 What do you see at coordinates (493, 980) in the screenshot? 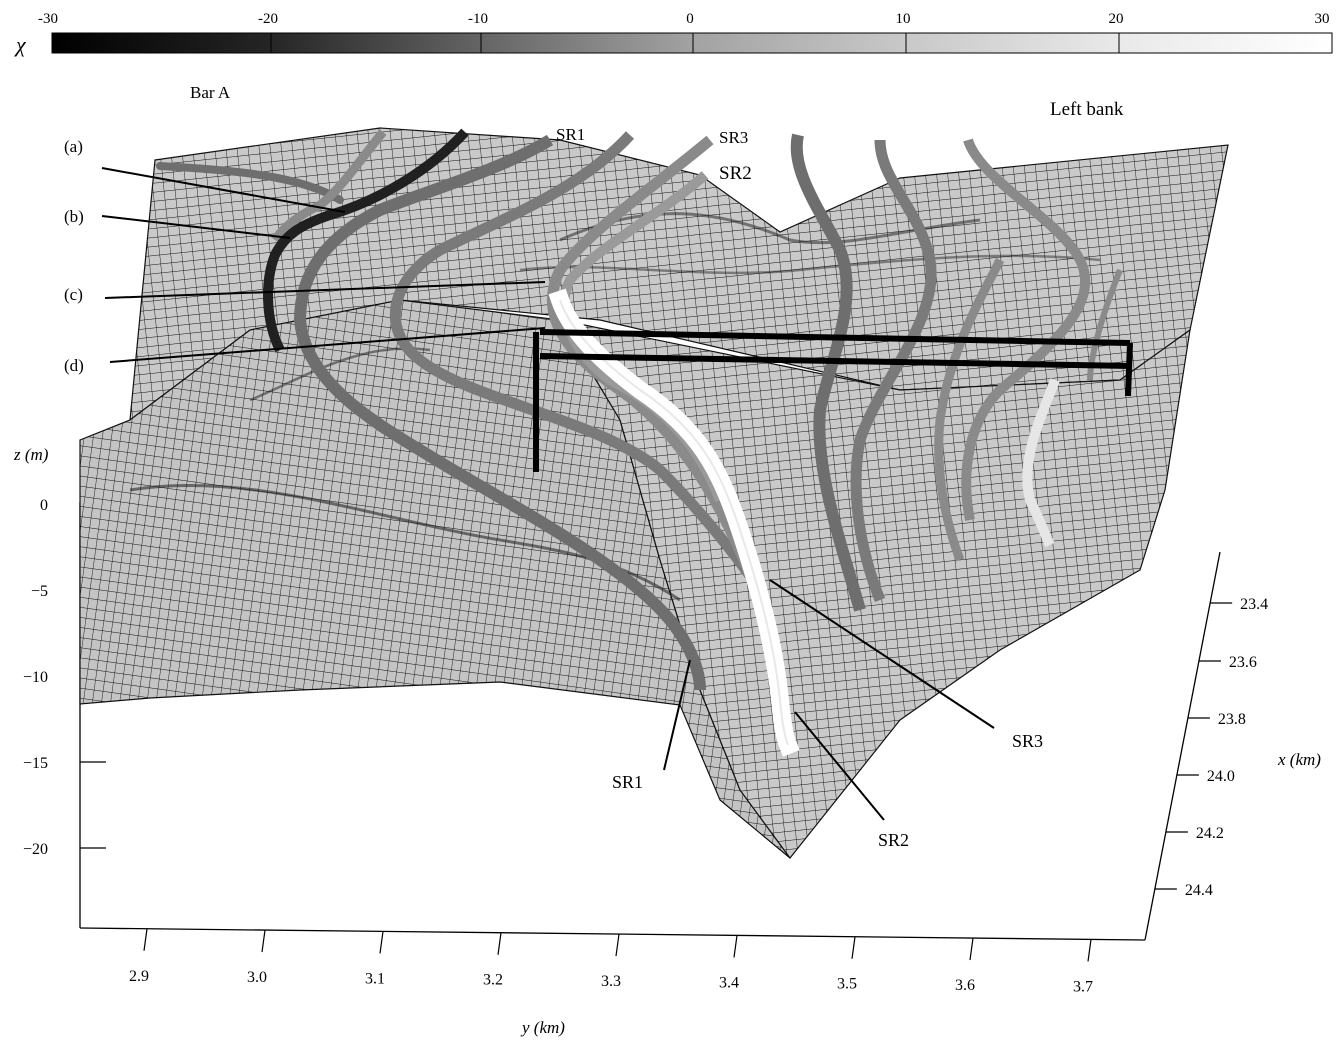
I see `y-tick-label: 3.2` at bounding box center [493, 980].